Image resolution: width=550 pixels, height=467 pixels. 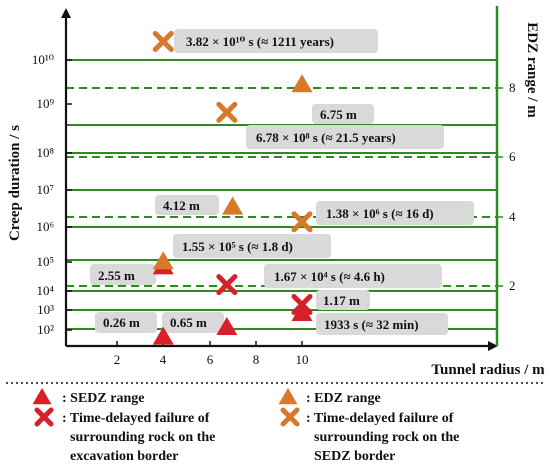 I want to click on annotation-text: 3.82 × 10¹⁰ s (≈ 1211 years), so click(x=260, y=41).